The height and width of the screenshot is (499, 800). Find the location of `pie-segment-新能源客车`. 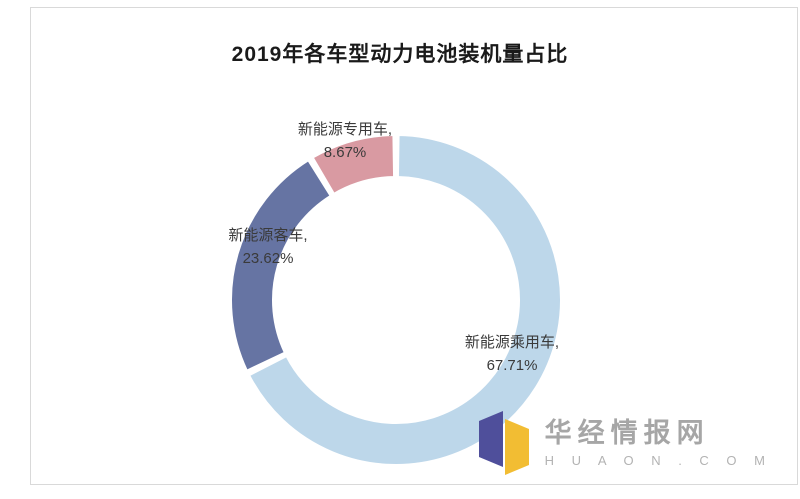

pie-segment-新能源客车 is located at coordinates (281, 265).